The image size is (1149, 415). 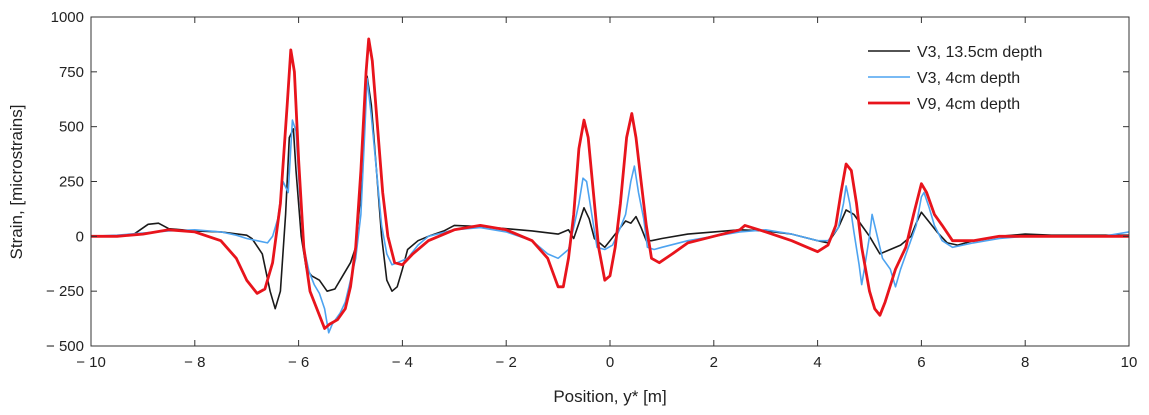 What do you see at coordinates (1025, 362) in the screenshot?
I see `x-tick-label: 8` at bounding box center [1025, 362].